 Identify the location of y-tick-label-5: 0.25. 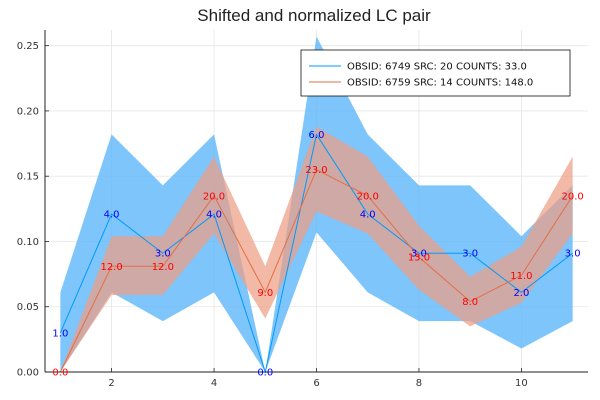
(28, 46).